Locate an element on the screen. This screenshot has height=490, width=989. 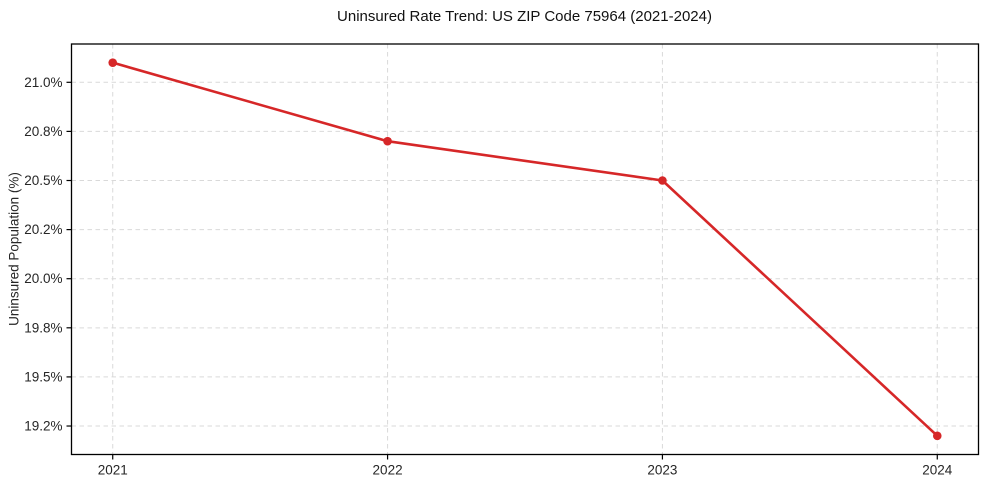
x-tick-label: 2023 is located at coordinates (662, 470).